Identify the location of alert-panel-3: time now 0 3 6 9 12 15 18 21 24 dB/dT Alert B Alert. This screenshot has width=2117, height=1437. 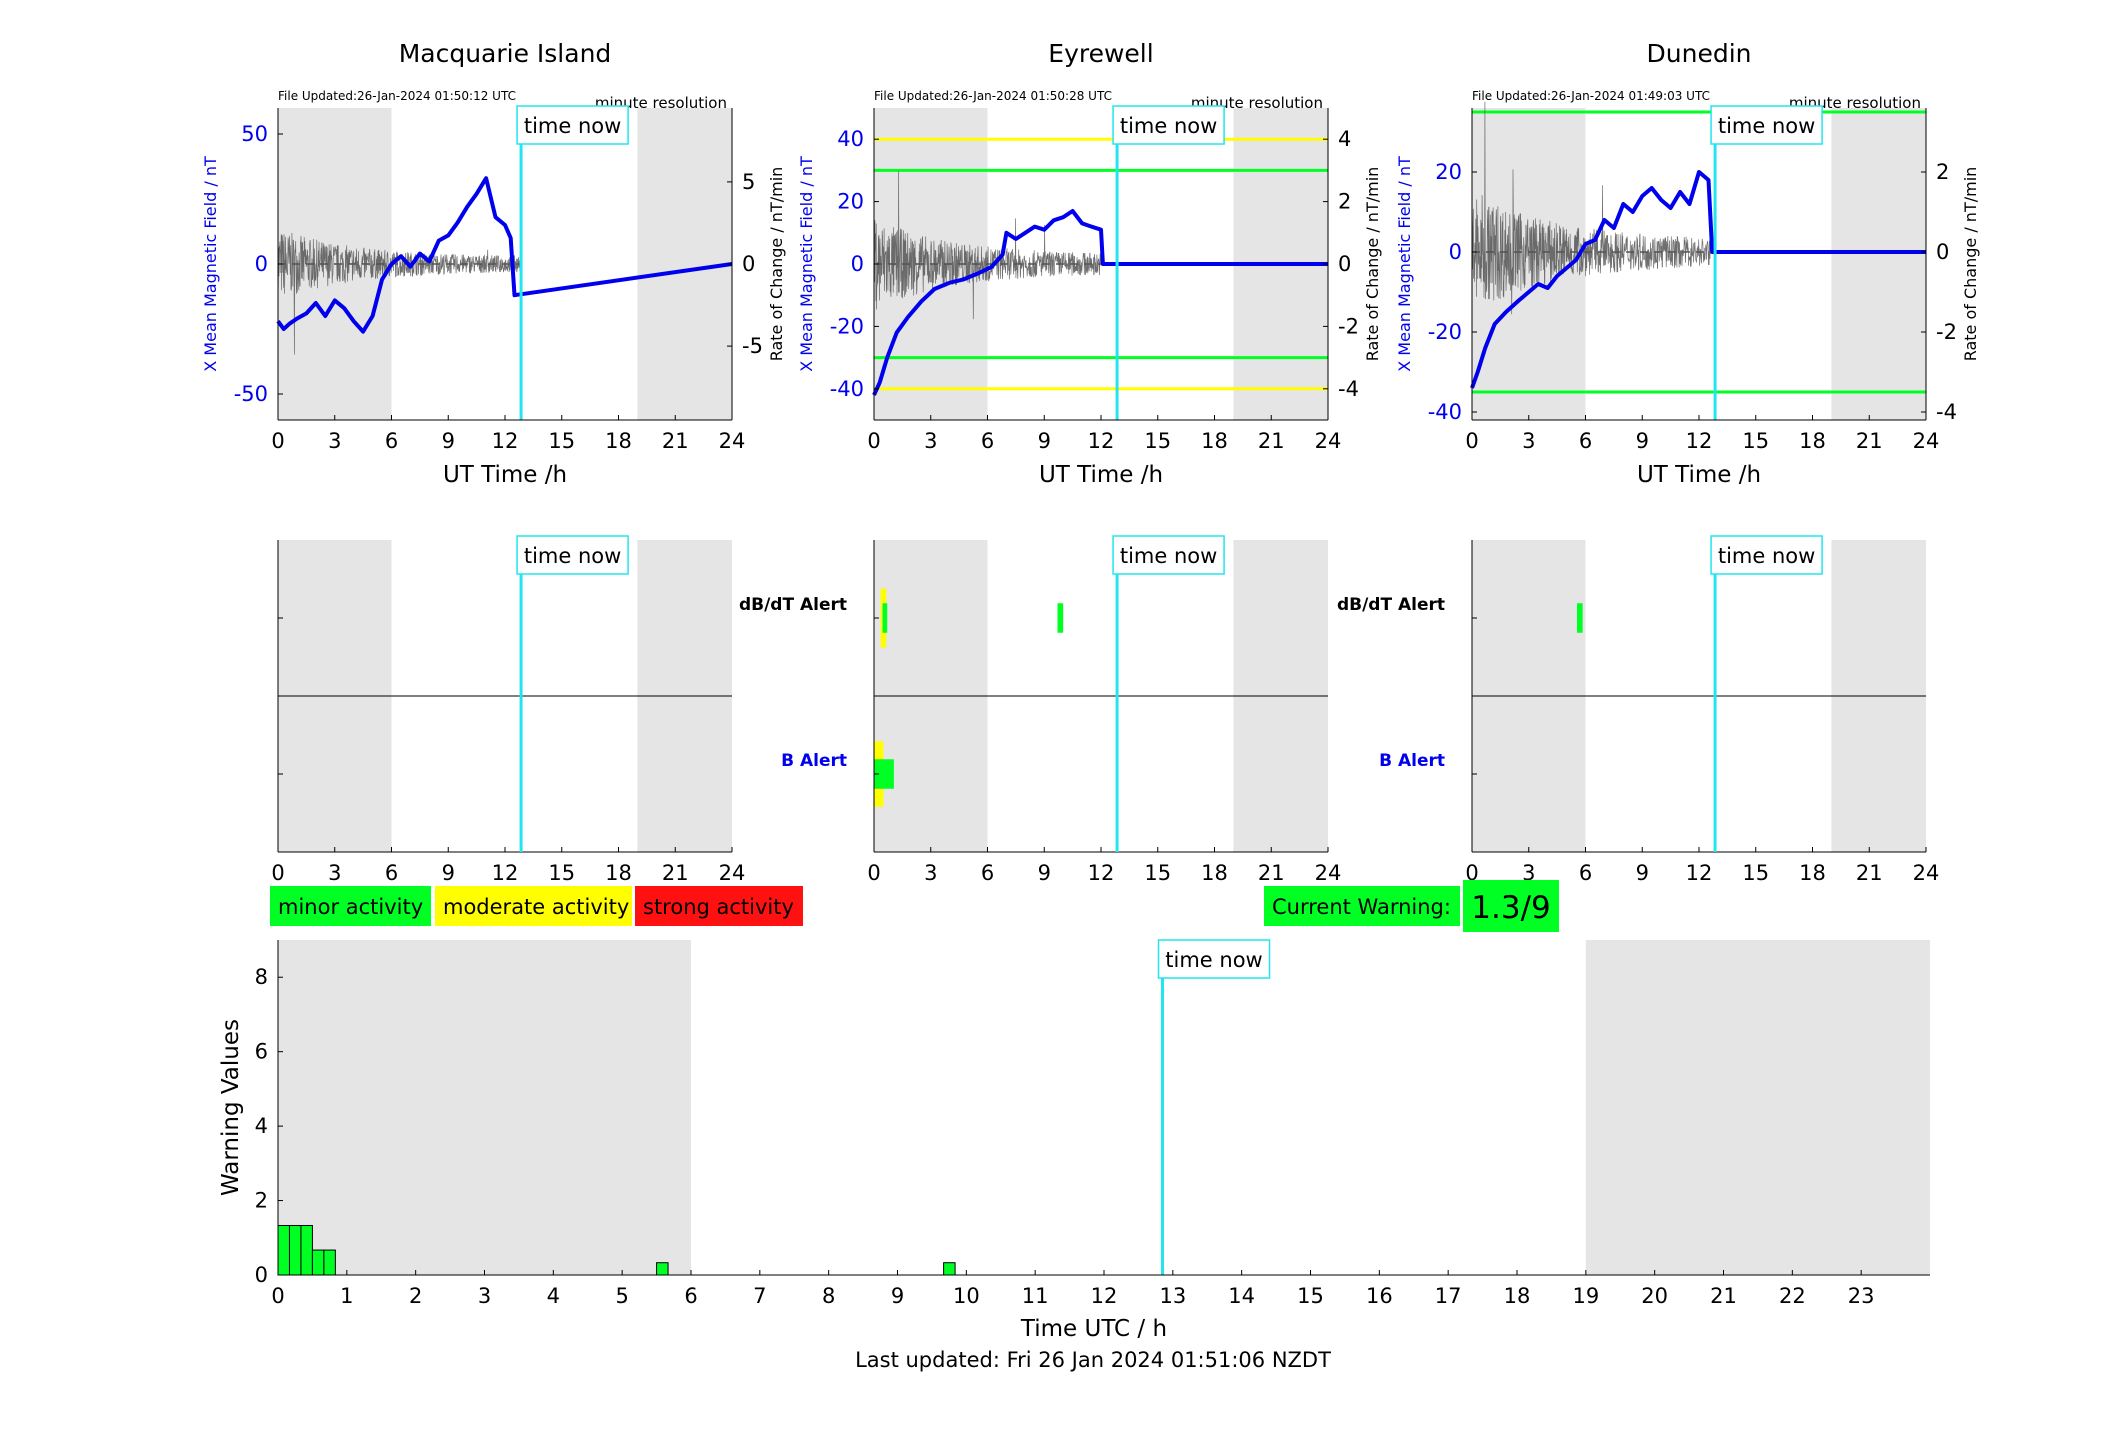
(1638, 710).